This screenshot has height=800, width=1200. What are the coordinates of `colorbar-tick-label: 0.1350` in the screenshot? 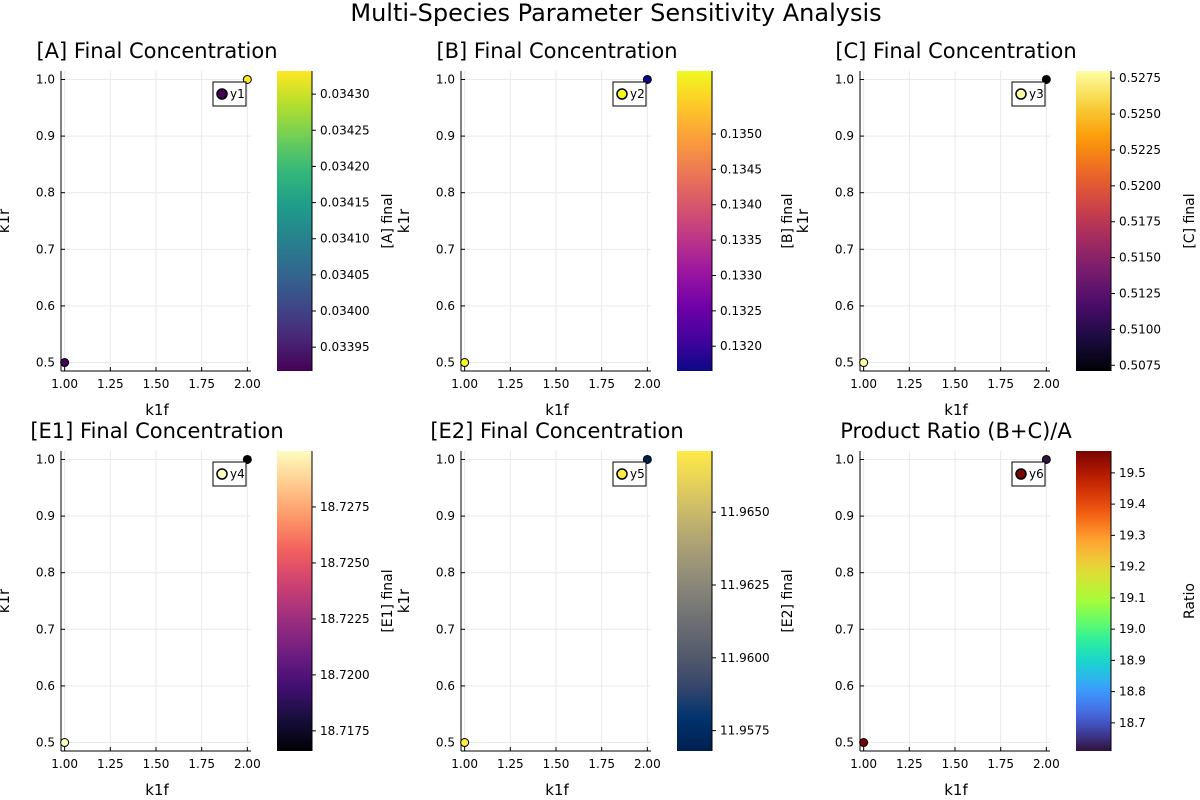 It's located at (741, 134).